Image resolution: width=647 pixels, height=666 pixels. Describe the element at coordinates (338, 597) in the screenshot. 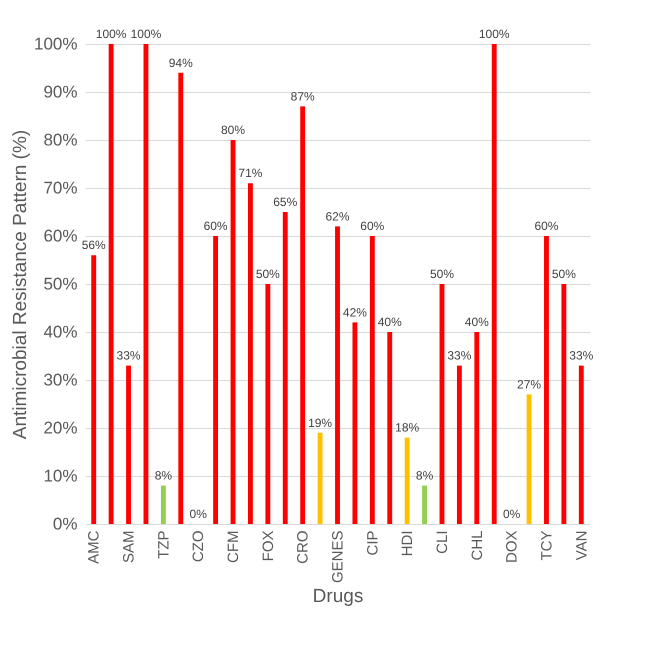

I see `x-axis-title: Drugs` at that location.